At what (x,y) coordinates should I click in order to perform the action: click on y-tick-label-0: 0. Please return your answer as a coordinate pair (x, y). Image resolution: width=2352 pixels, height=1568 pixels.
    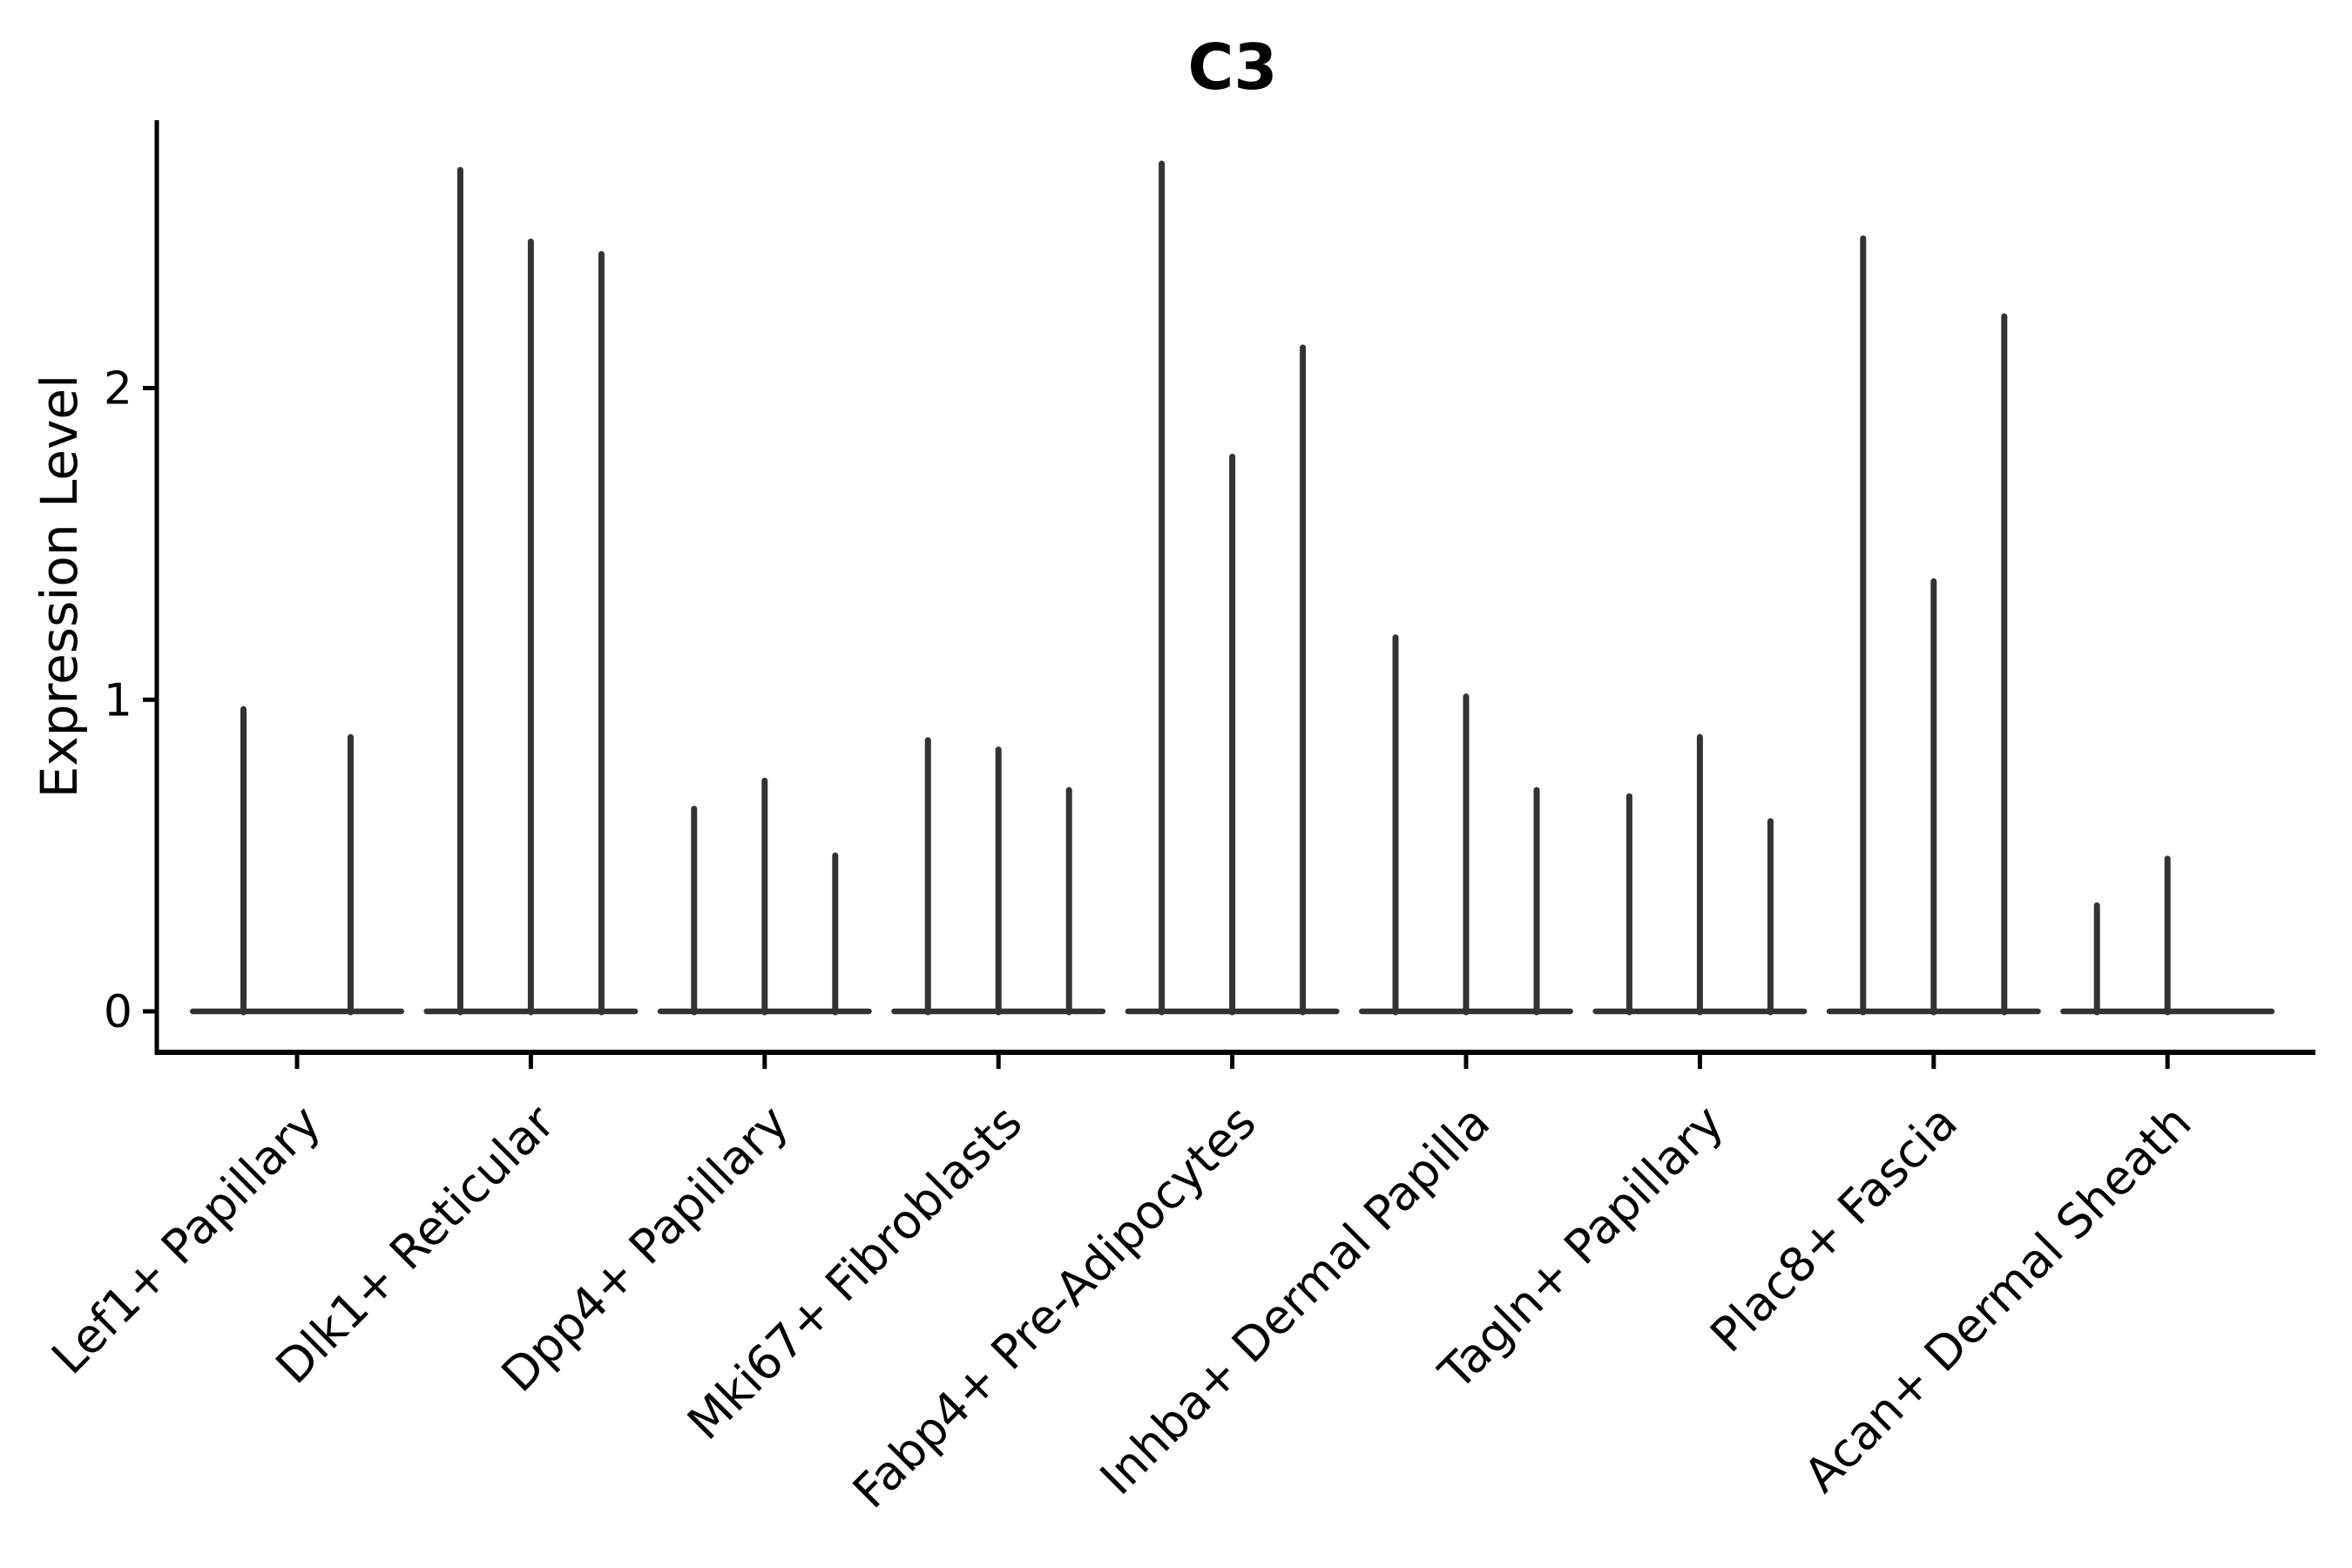
    Looking at the image, I should click on (118, 1012).